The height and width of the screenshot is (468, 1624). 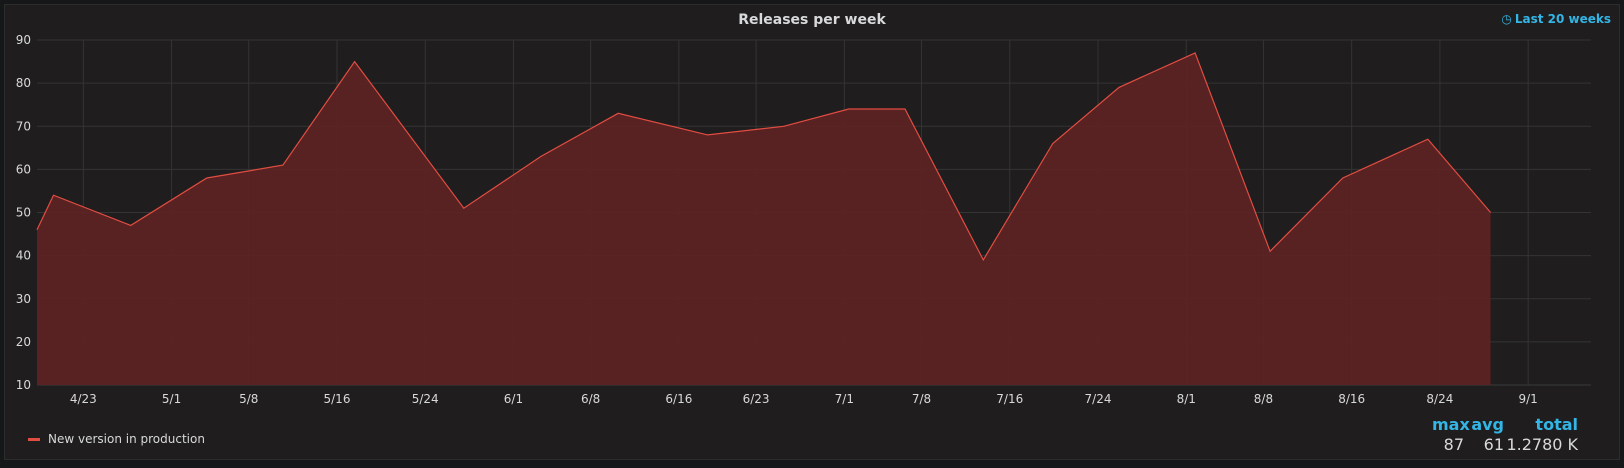 What do you see at coordinates (23, 213) in the screenshot?
I see `y-tick-label: 50` at bounding box center [23, 213].